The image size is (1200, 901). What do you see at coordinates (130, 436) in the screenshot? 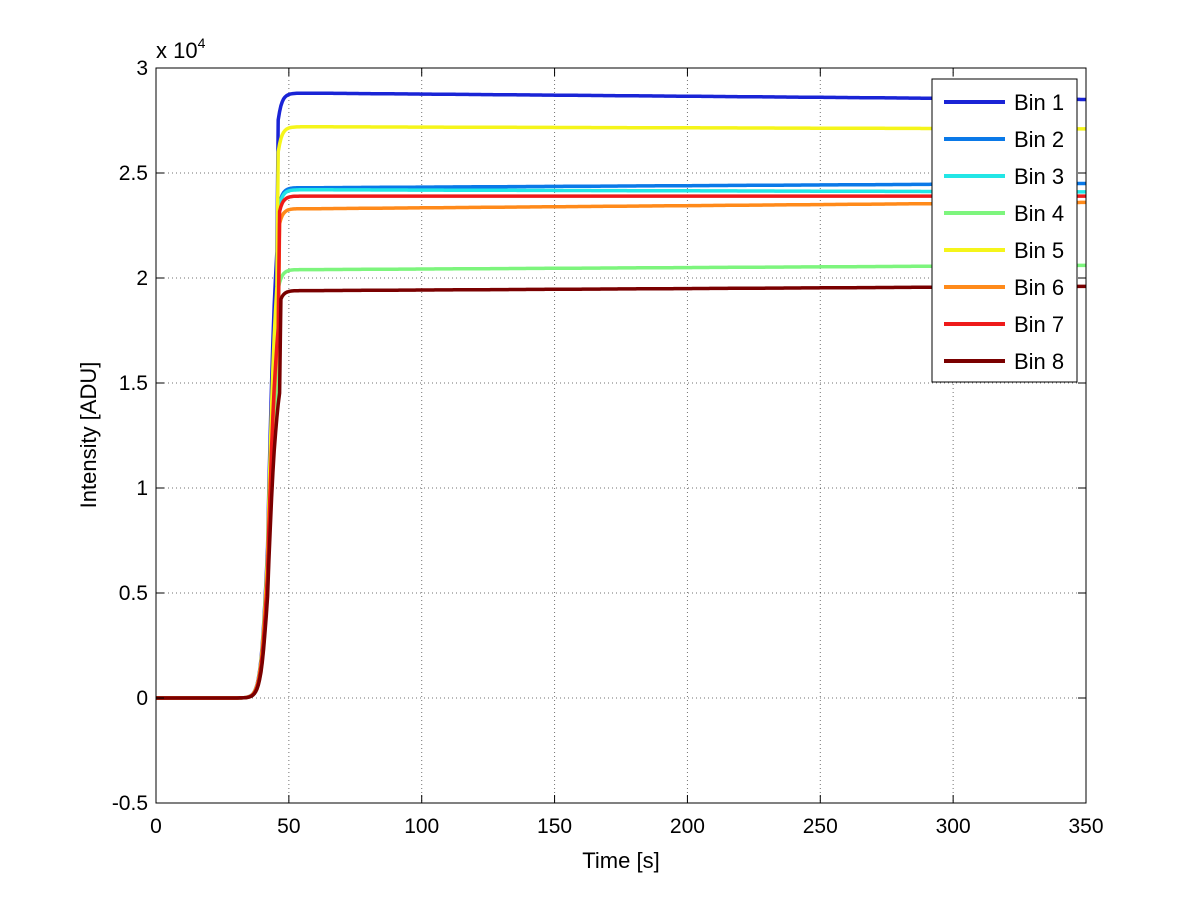
I see `y-tick-labels: -0.5 0 0.5 1 1.5 2 2.5 3` at bounding box center [130, 436].